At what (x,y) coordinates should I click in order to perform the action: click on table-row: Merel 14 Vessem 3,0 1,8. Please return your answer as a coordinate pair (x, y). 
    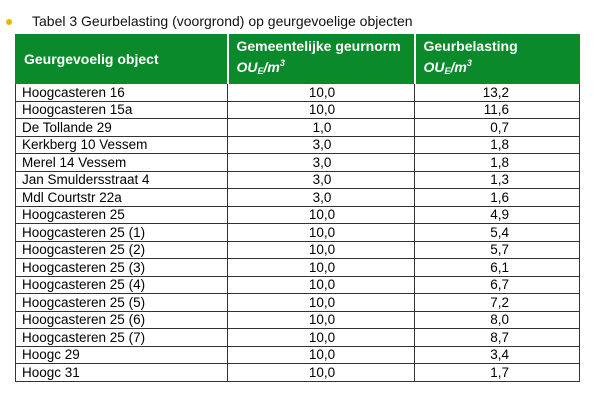
    Looking at the image, I should click on (297, 162).